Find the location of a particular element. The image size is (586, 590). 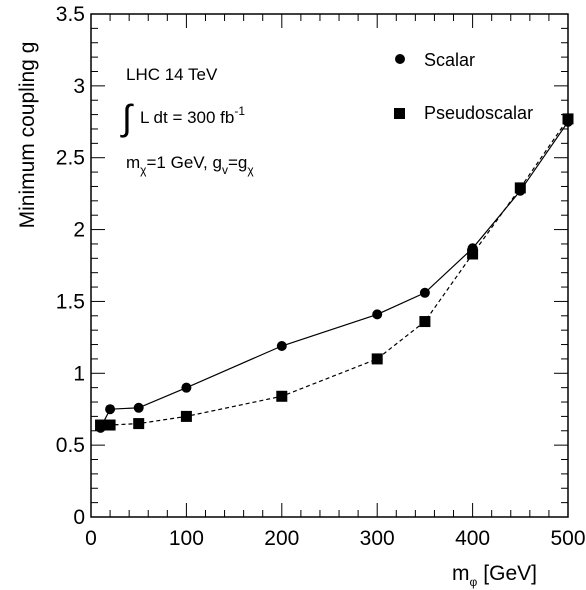

x-axis-title-sub: φ is located at coordinates (474, 582).